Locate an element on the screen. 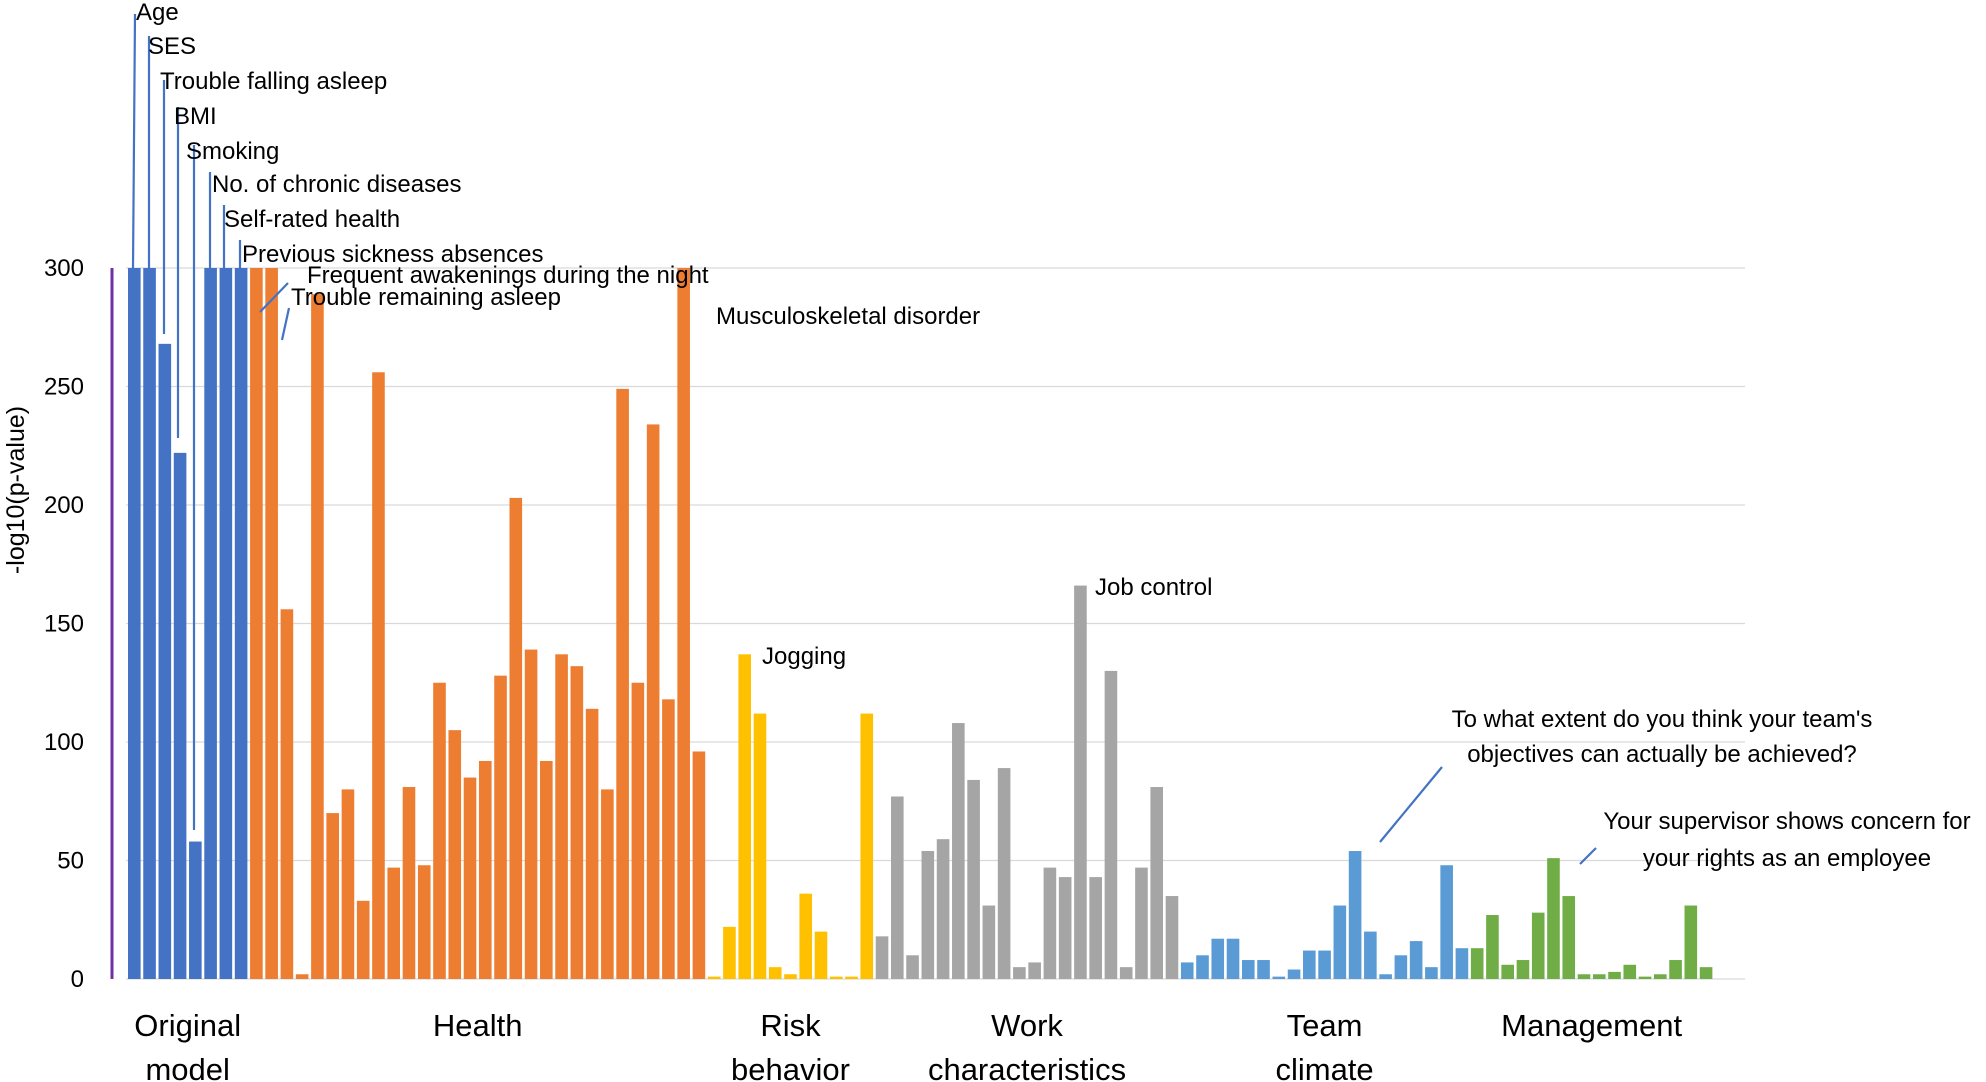  group-label-line: behavior is located at coordinates (790, 1067).